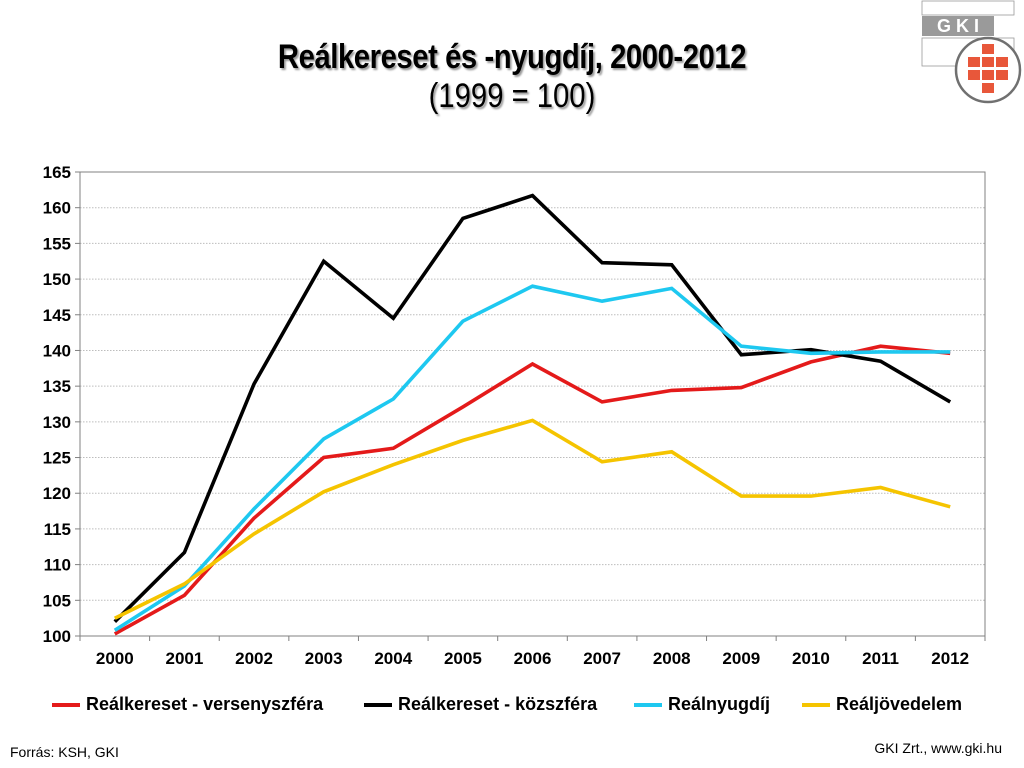 This screenshot has height=768, width=1024. Describe the element at coordinates (463, 658) in the screenshot. I see `x-tick-label-2005: 2005` at that location.